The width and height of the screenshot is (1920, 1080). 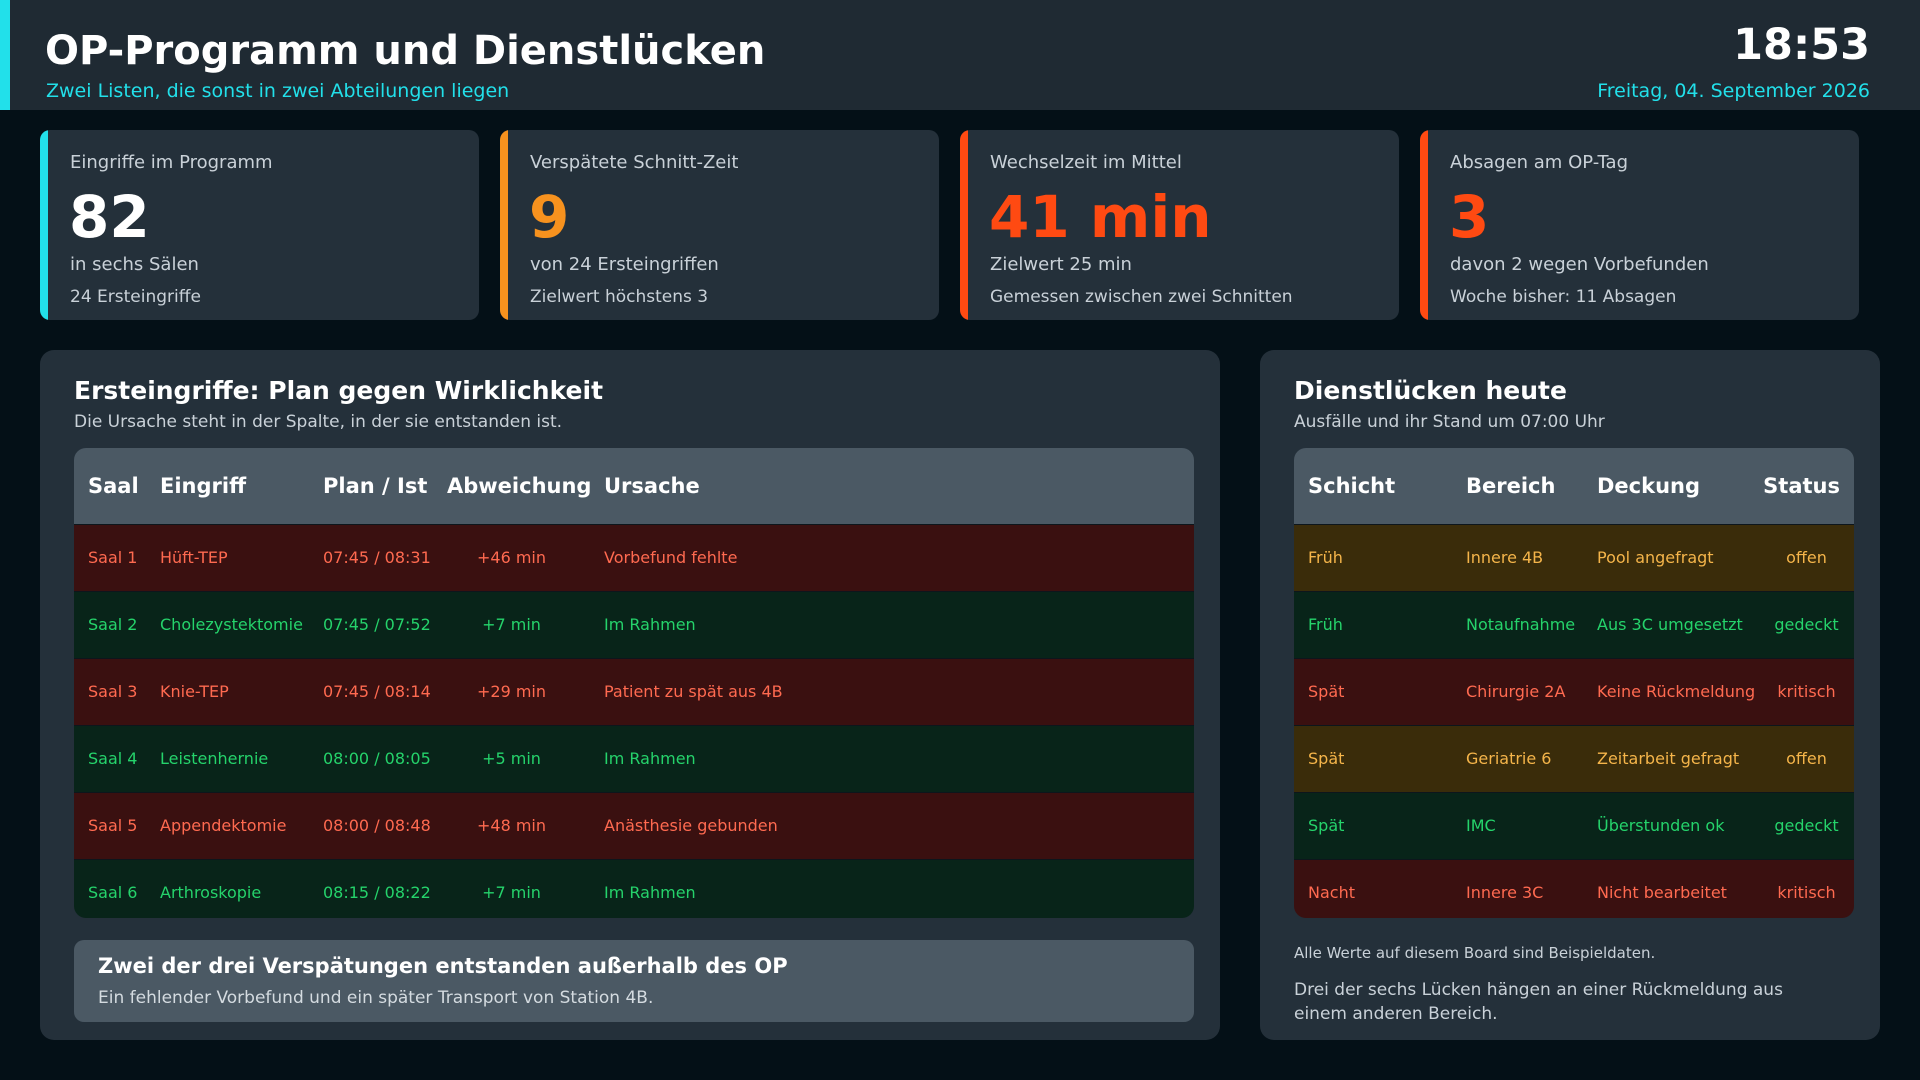 I want to click on table-row: Nacht Innere 3C Nicht bearbeitet kritisch, so click(x=1574, y=888).